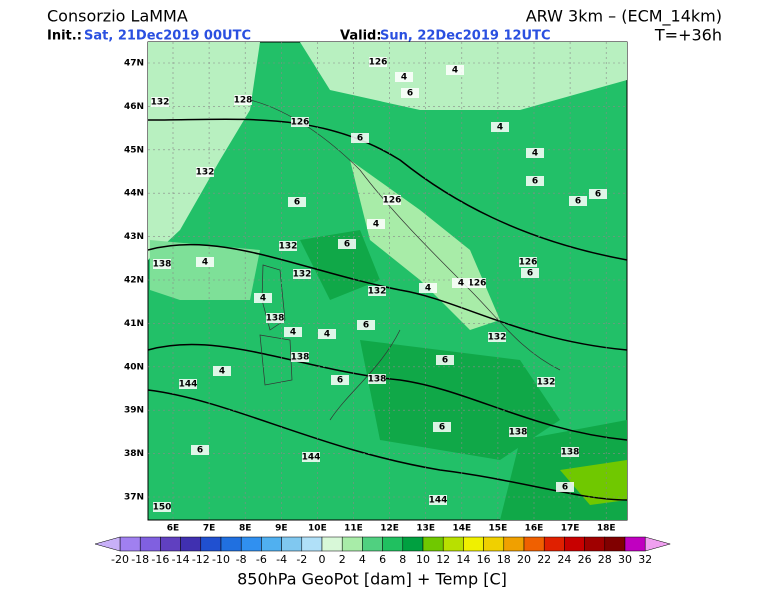 The height and width of the screenshot is (612, 775). What do you see at coordinates (625, 559) in the screenshot?
I see `colorbar-tick-label: 30` at bounding box center [625, 559].